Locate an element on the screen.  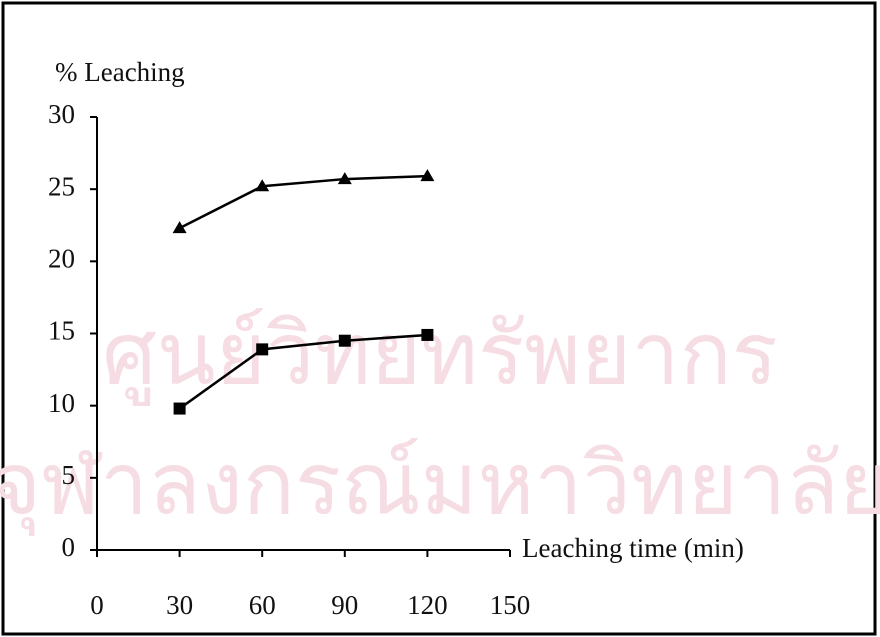
watermark: ศูนย์วิทยทรัพยากร is located at coordinates (440, 355).